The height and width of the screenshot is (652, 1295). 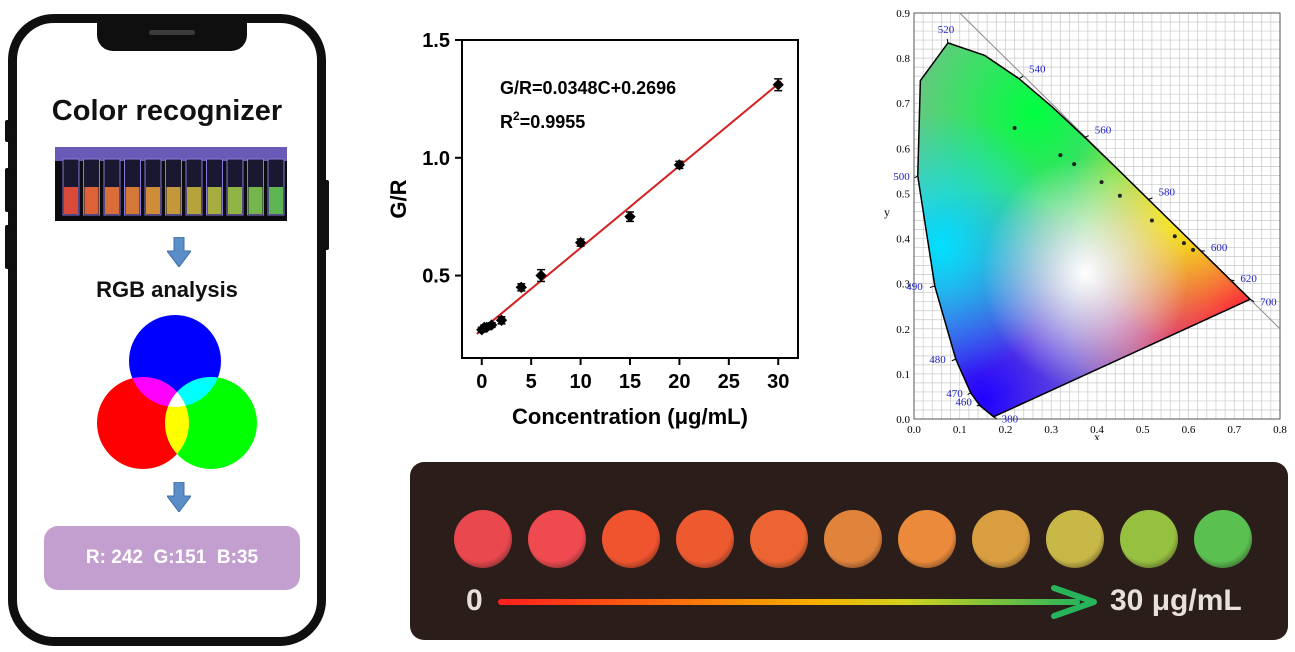 I want to click on y-tick-label: 0.5, so click(x=436, y=277).